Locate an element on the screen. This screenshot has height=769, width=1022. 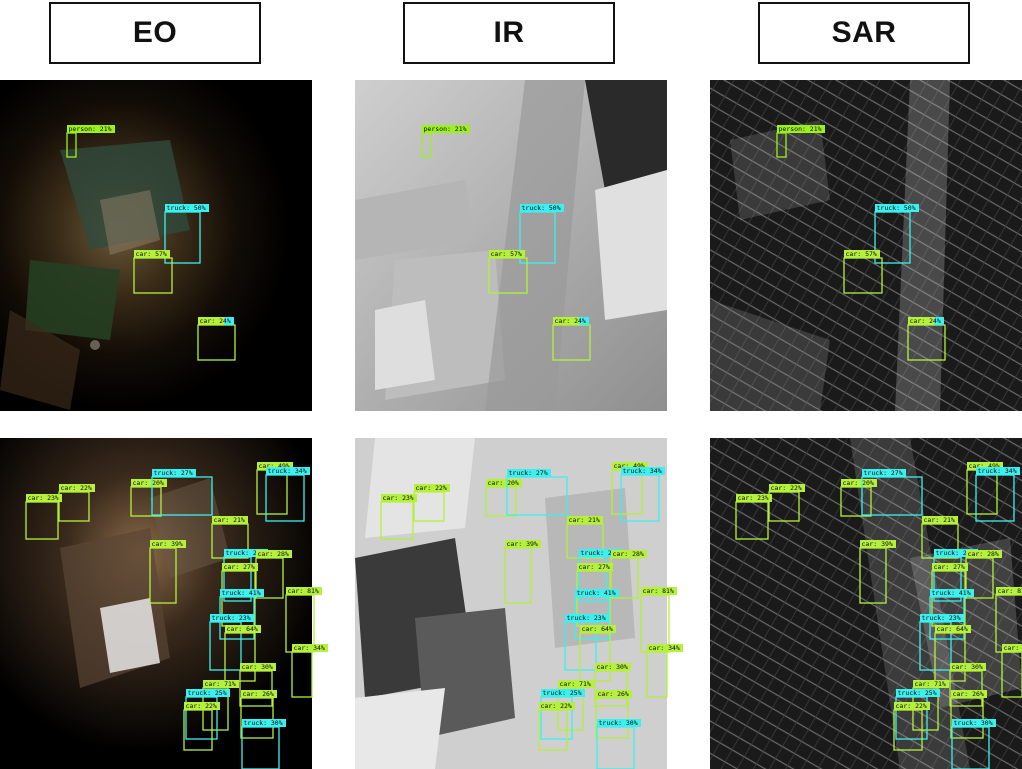
detection-label: car: 81% is located at coordinates (658, 591).